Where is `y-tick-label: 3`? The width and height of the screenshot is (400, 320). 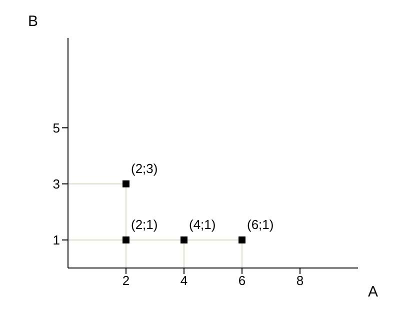
y-tick-label: 3 is located at coordinates (56, 184).